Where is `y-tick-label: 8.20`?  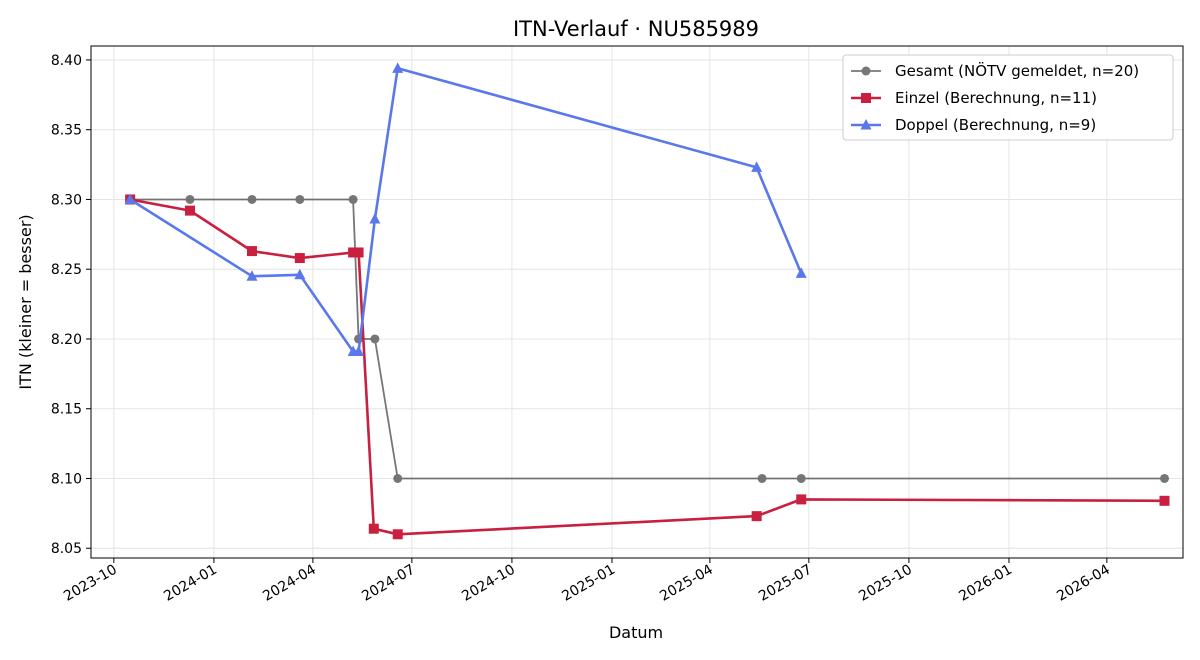 y-tick-label: 8.20 is located at coordinates (66, 340).